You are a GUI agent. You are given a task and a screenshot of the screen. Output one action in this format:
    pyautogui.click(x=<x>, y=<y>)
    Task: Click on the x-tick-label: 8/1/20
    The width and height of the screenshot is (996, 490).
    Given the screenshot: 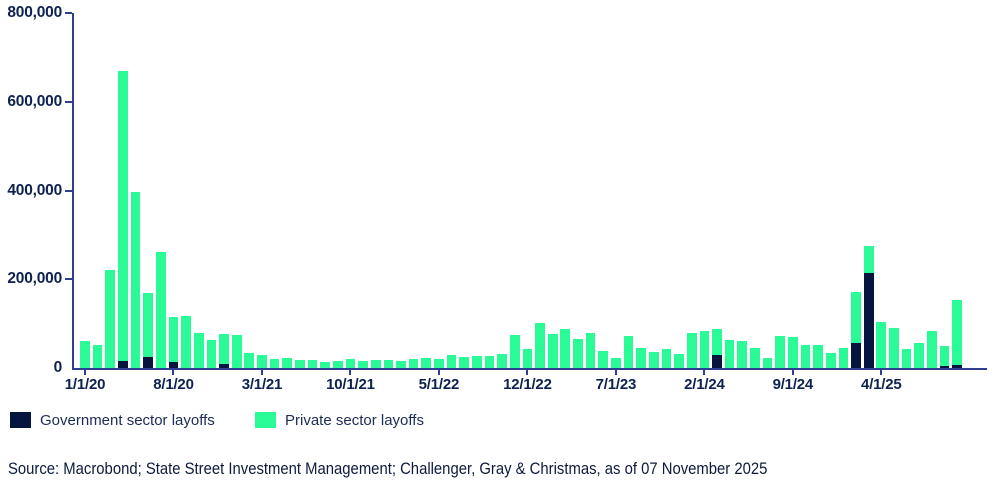 What is the action you would take?
    pyautogui.click(x=173, y=384)
    